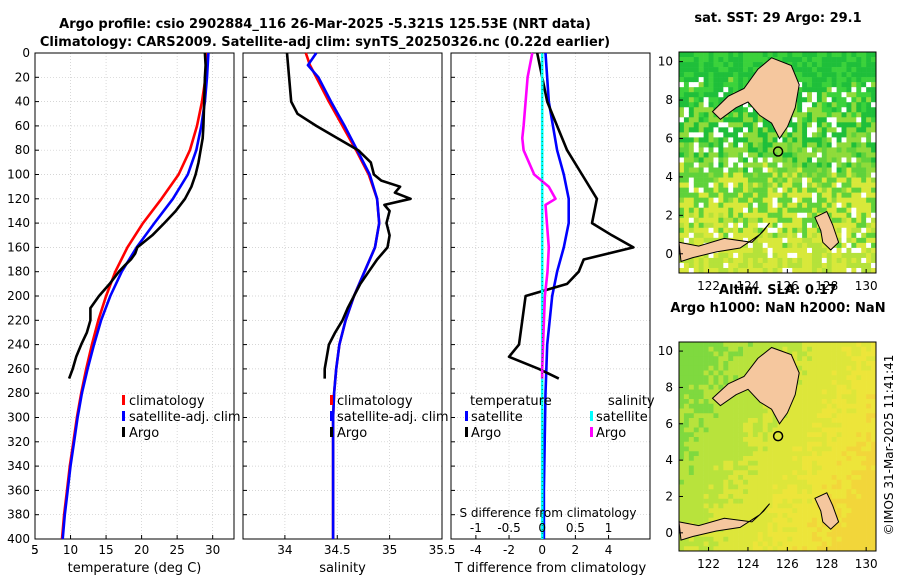 The image size is (900, 580). I want to click on legend-sal-argo-label: Argo, so click(611, 433).